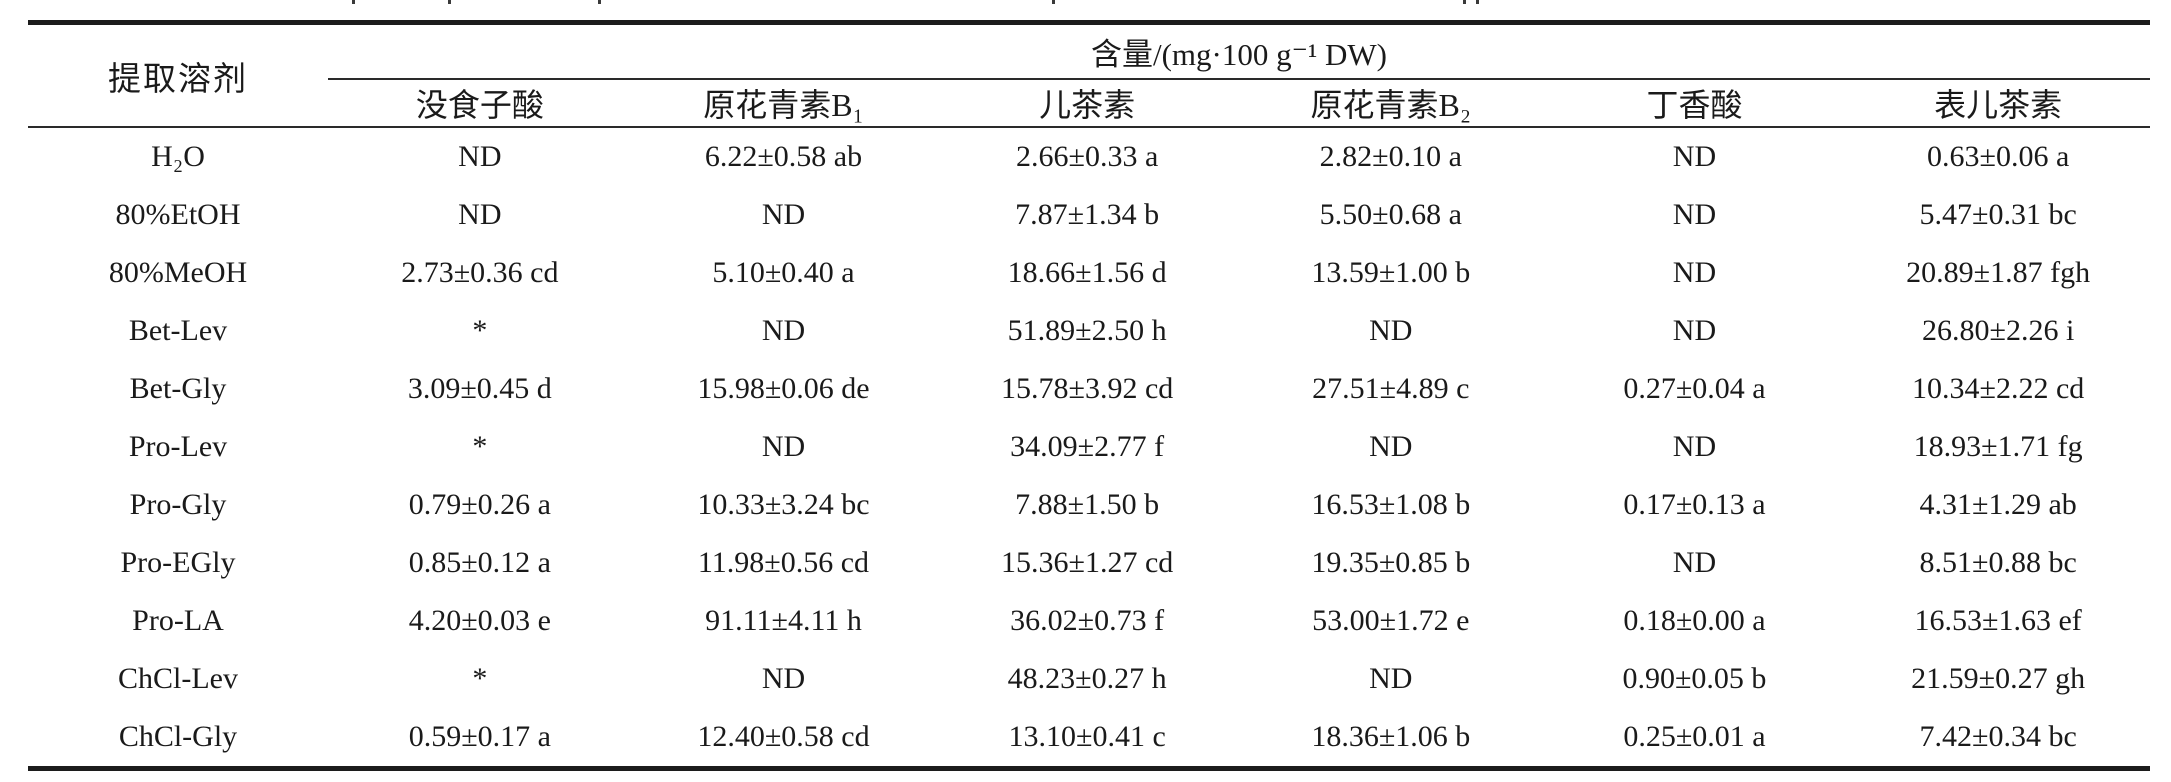 The image size is (2171, 782). Describe the element at coordinates (178, 75) in the screenshot. I see `column-header-solvent: 提取溶剂` at that location.